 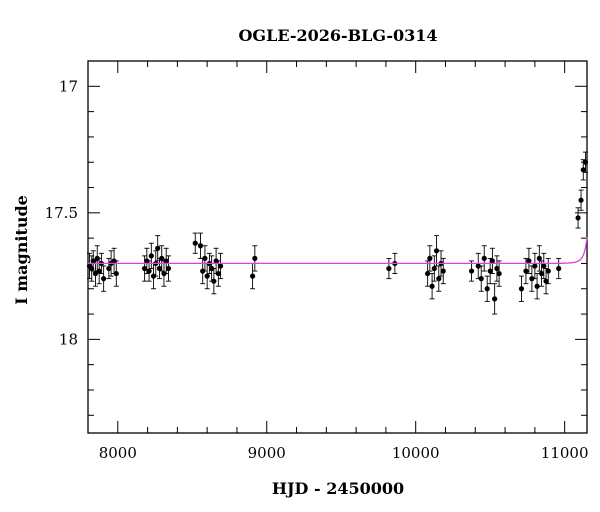 I want to click on y-axis-label: I magnitude, so click(x=21, y=250).